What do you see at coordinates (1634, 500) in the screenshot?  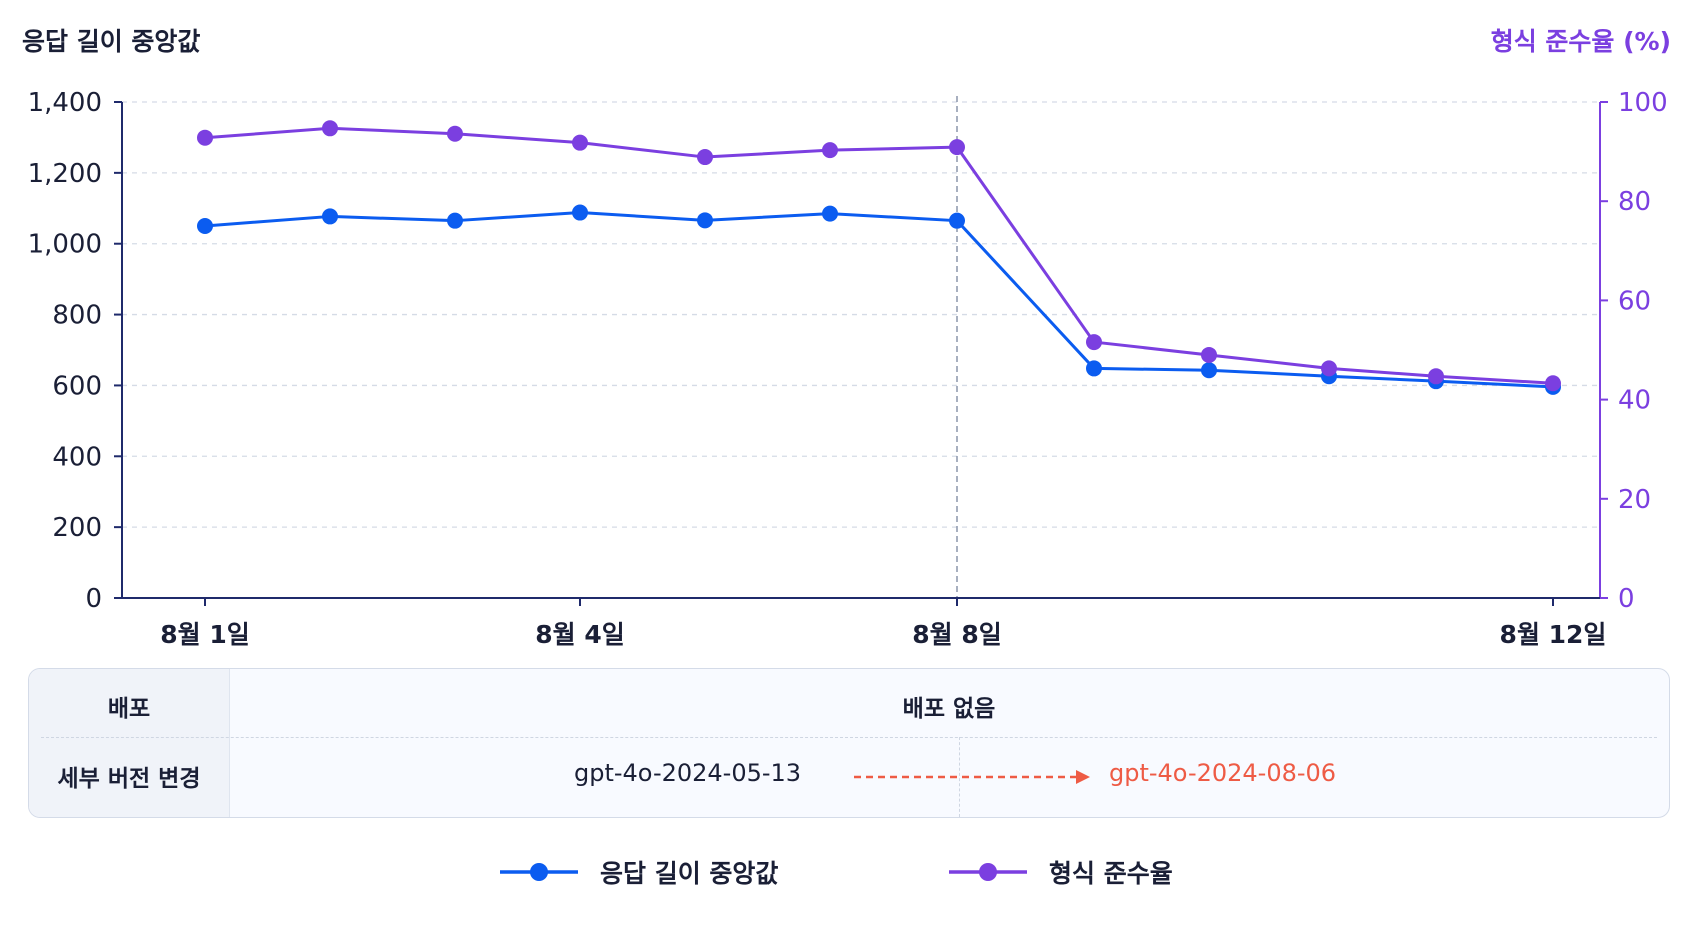 I see `right-axis-tick-label: 20` at bounding box center [1634, 500].